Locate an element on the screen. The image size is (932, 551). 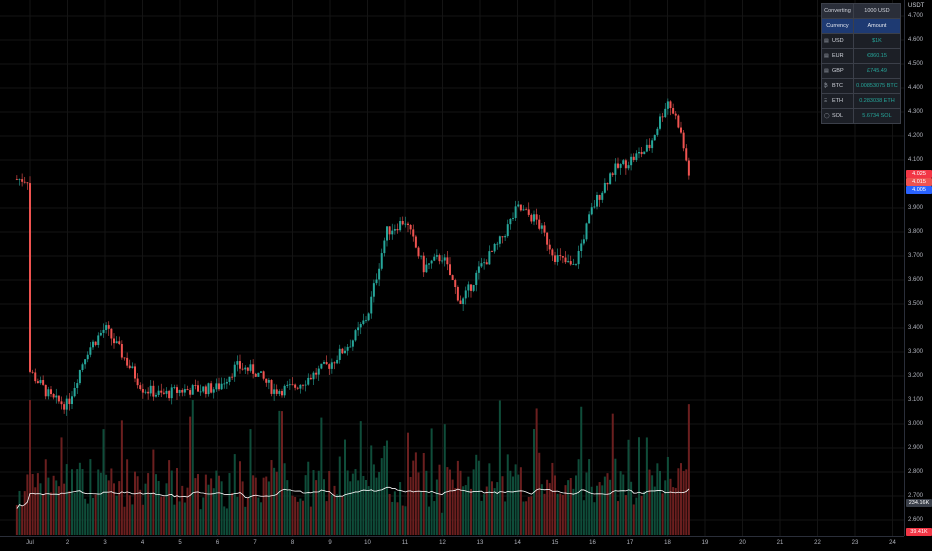
btc-icon: ₿ is located at coordinates (826, 86).